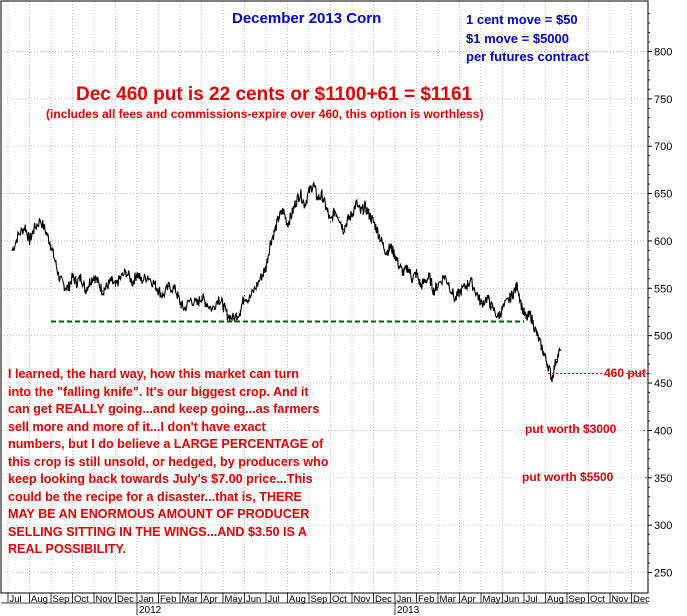 The height and width of the screenshot is (616, 687). Describe the element at coordinates (527, 56) in the screenshot. I see `note-per-contract: per futures contract` at that location.